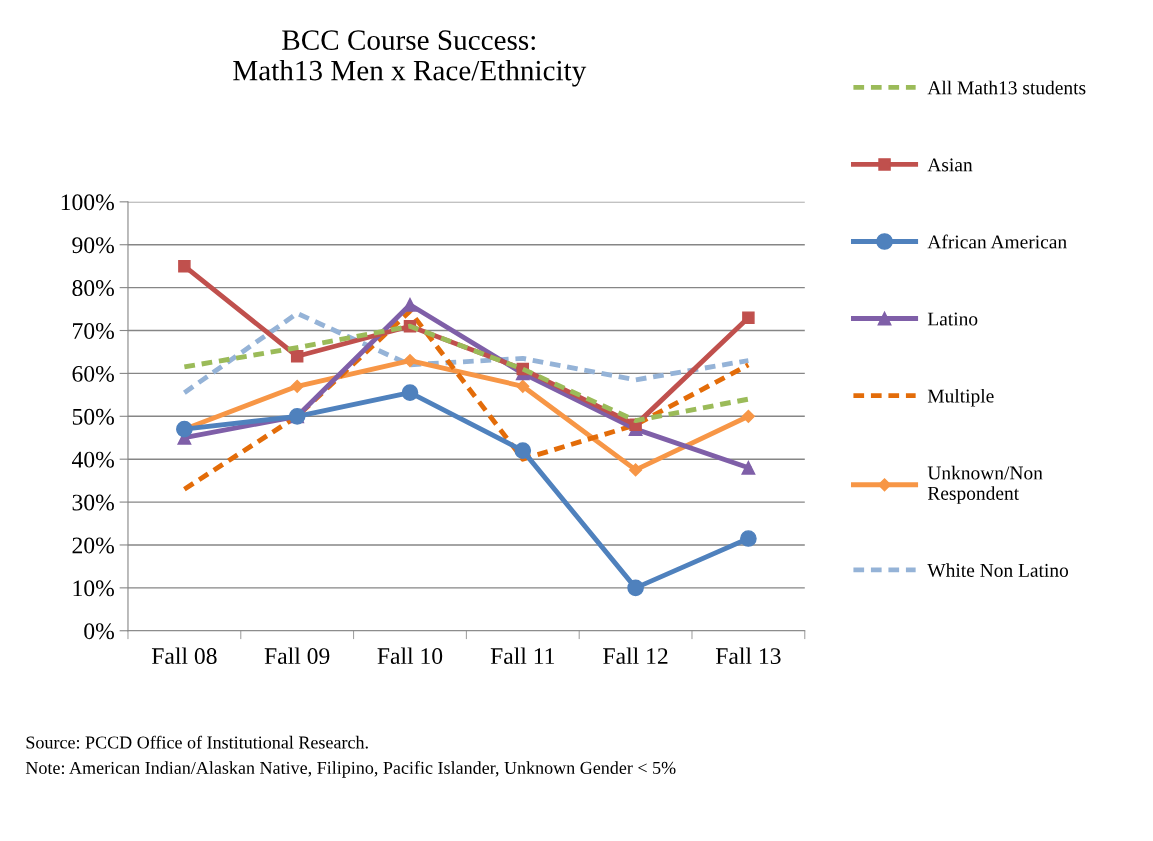  Describe the element at coordinates (960, 397) in the screenshot. I see `legend-label: Multiple` at that location.